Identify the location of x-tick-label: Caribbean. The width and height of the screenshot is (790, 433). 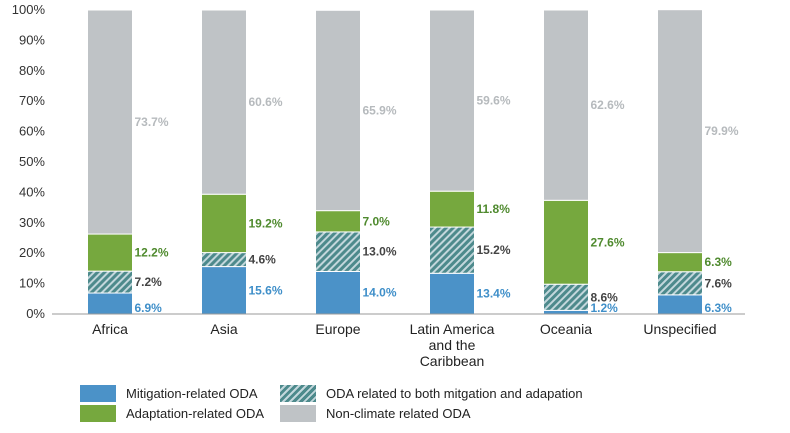
(452, 361).